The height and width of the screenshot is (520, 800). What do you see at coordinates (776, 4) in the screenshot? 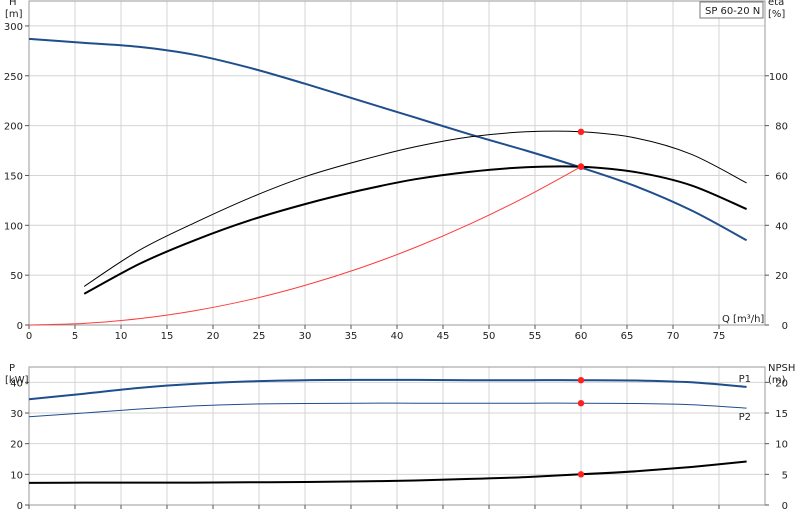
I see `y-right-axis-label: eta` at bounding box center [776, 4].